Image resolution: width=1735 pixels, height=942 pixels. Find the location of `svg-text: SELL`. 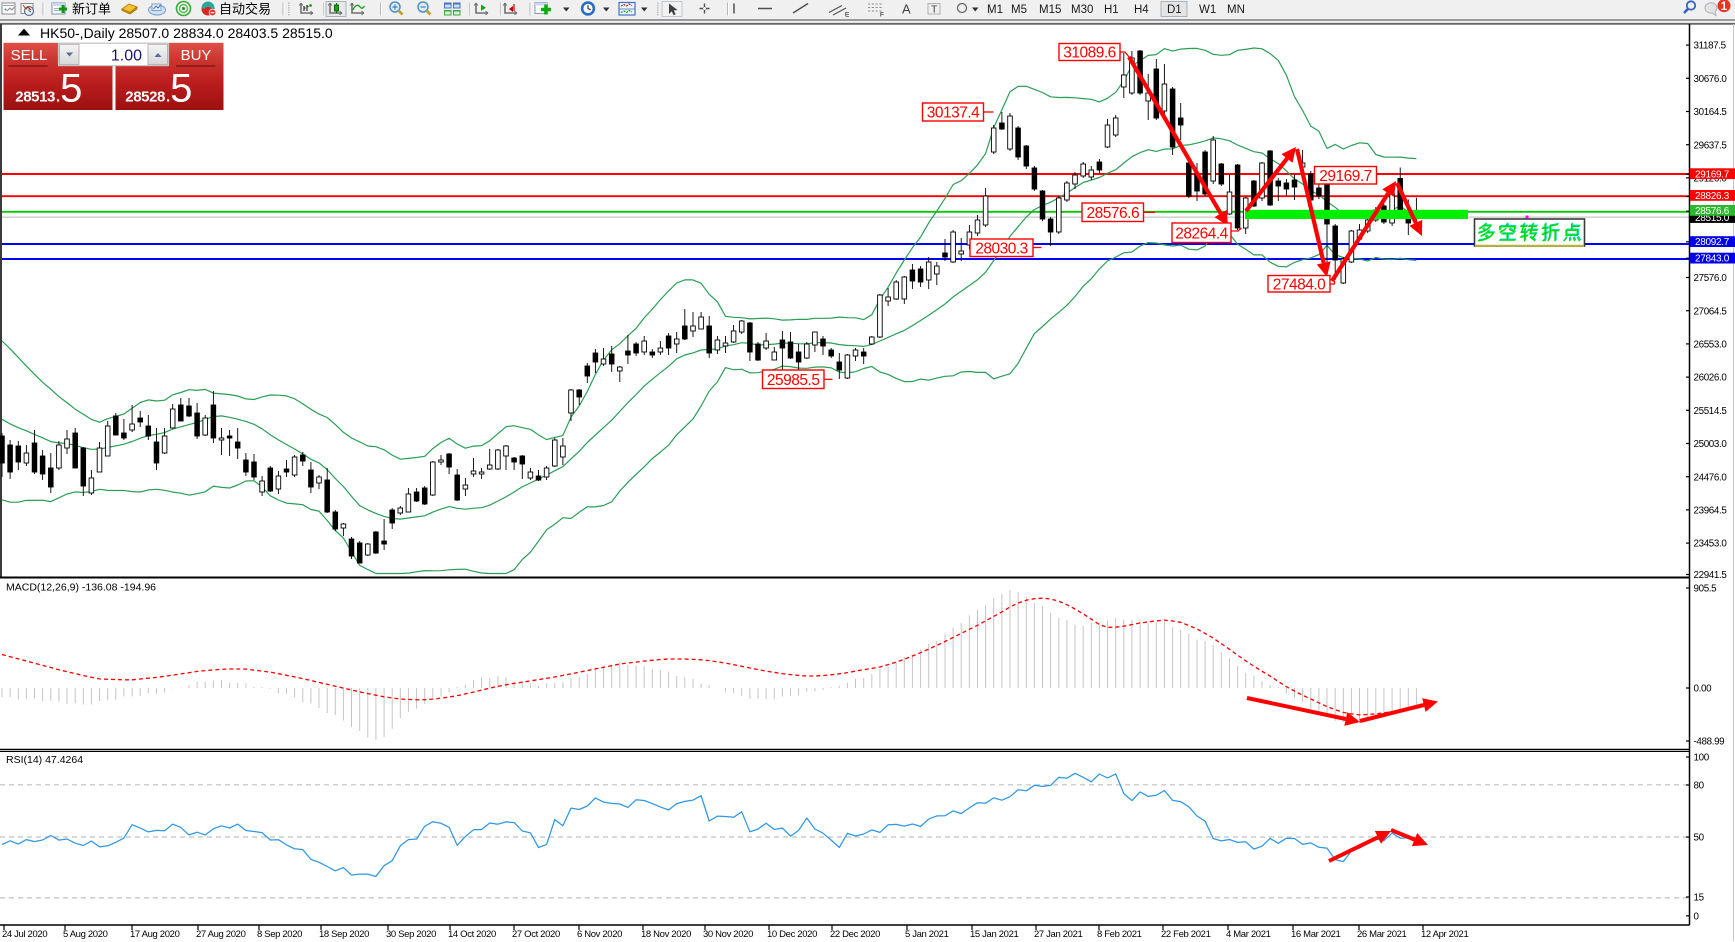

svg-text: SELL is located at coordinates (29, 55).